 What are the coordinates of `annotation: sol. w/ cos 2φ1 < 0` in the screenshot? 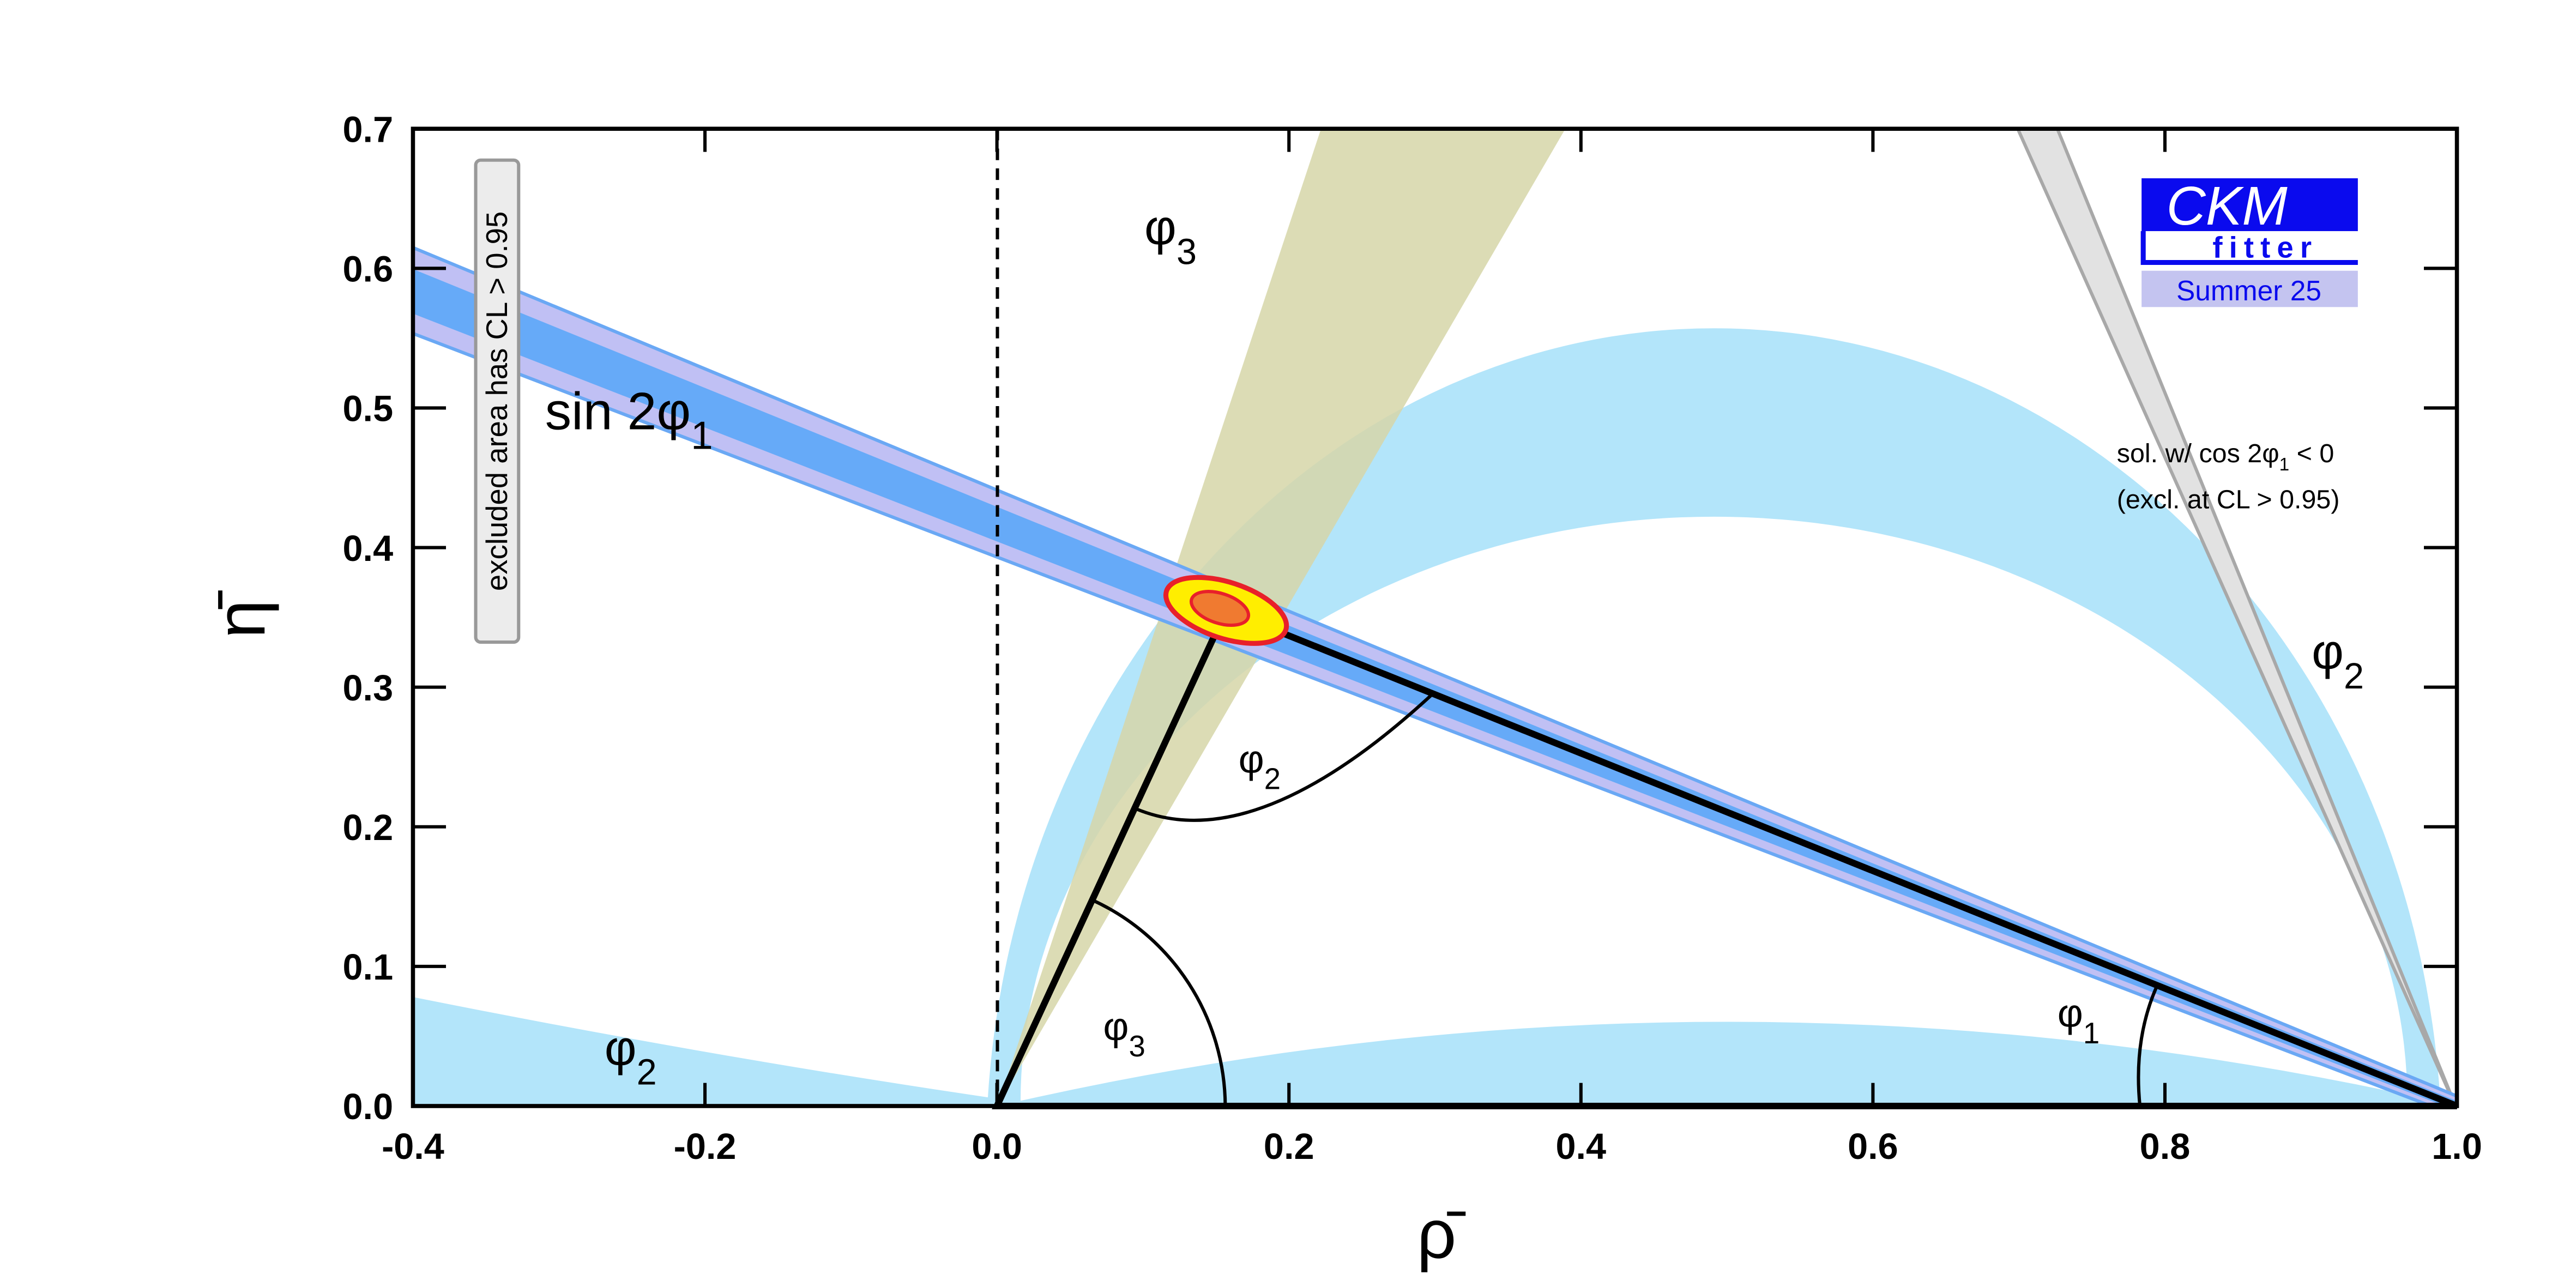 It's located at (2226, 457).